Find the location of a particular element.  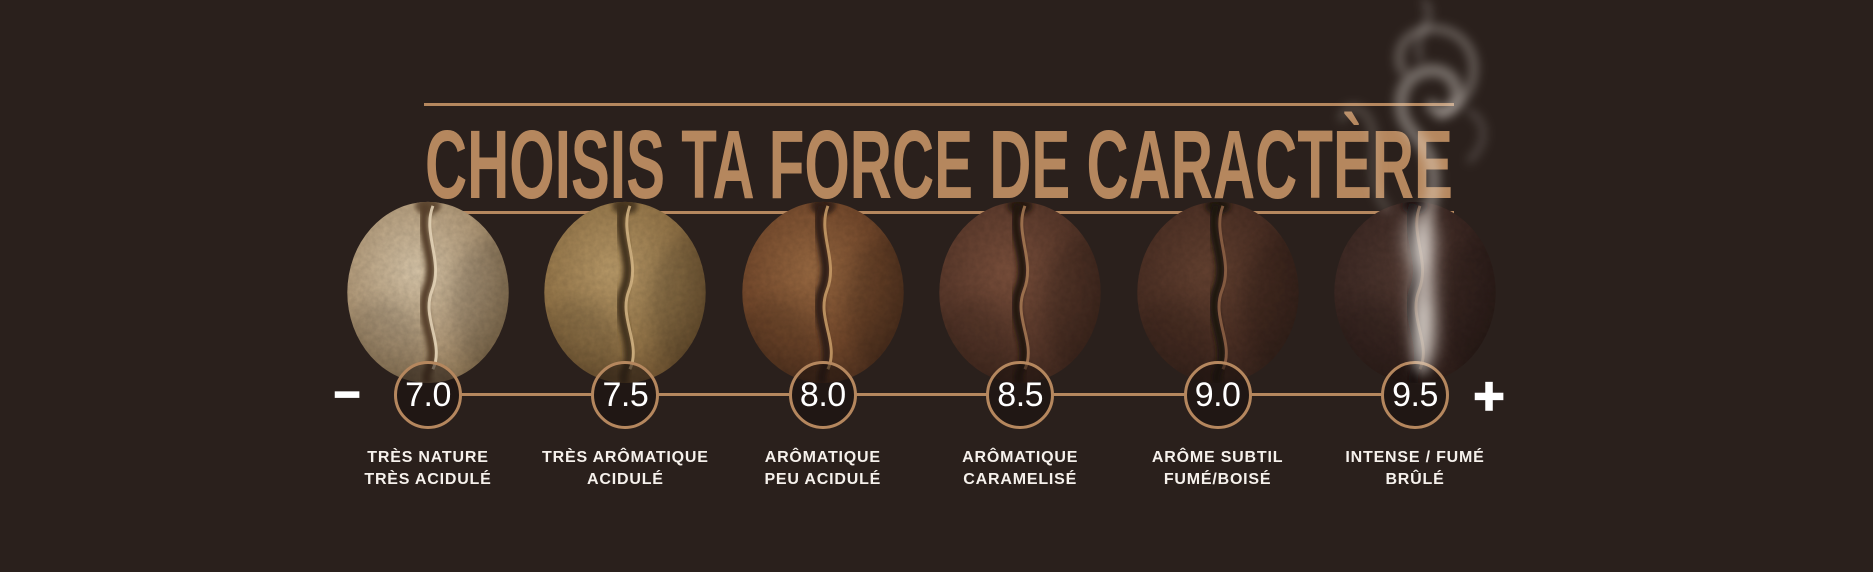

strength-badge: 8.5 is located at coordinates (1020, 395).